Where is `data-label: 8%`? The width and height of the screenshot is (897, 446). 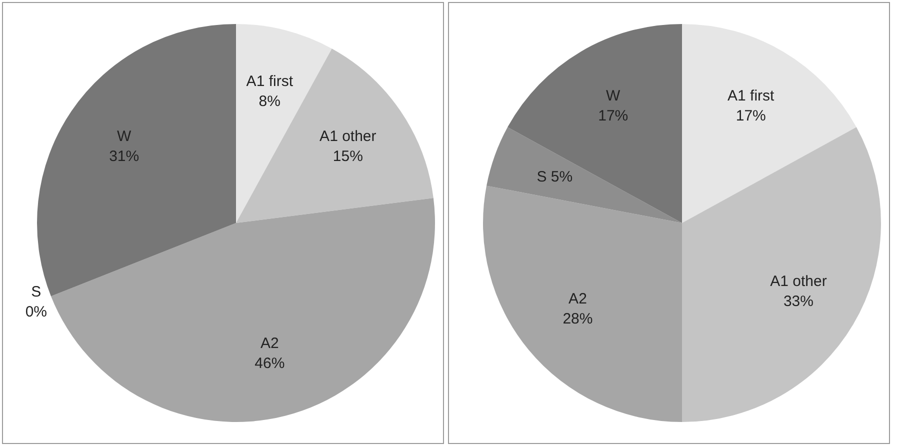
data-label: 8% is located at coordinates (269, 101).